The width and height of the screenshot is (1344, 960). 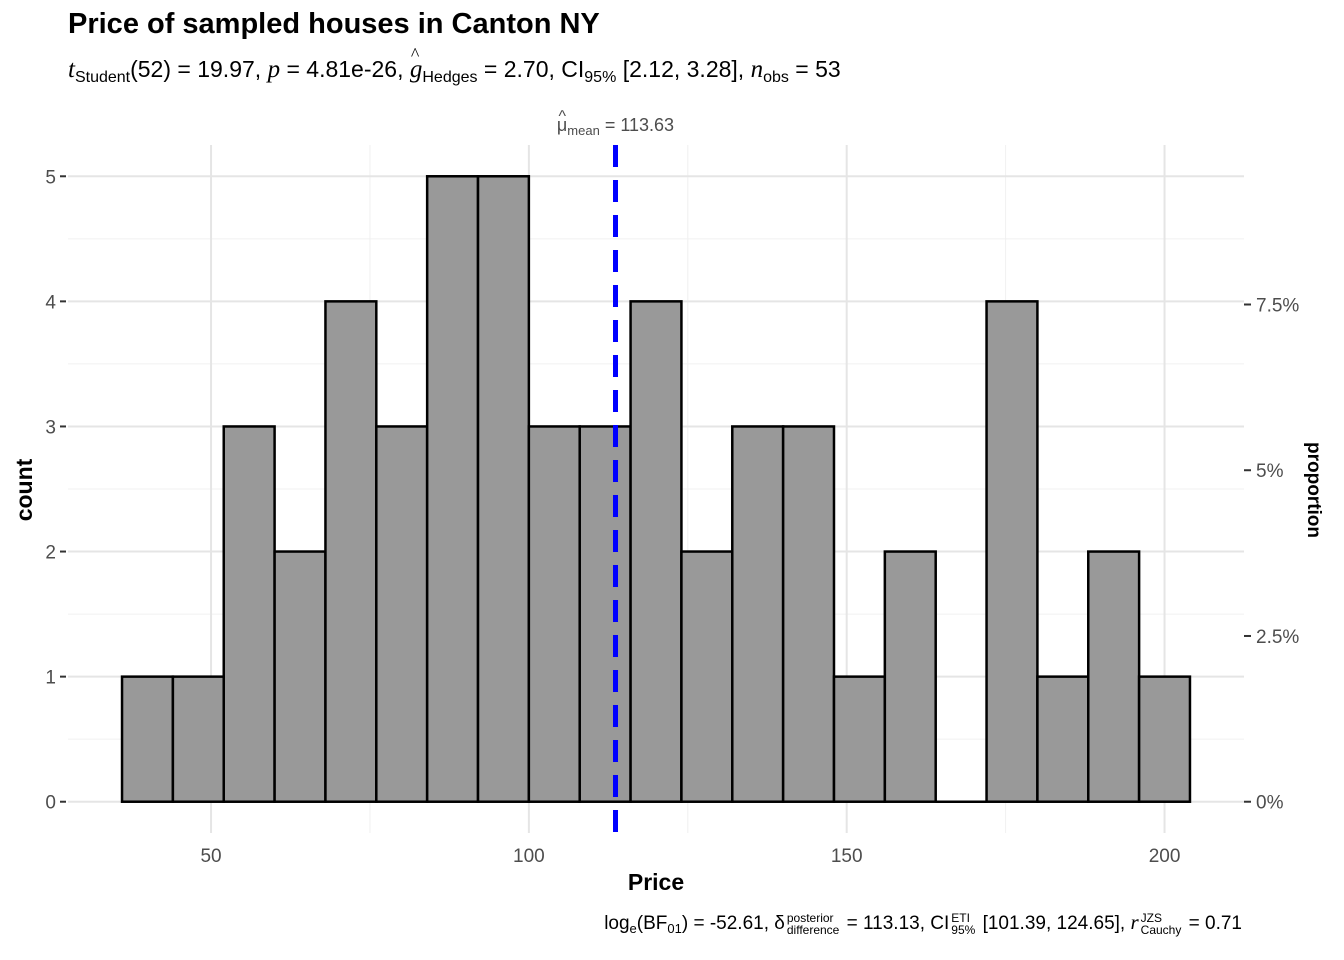 I want to click on y-tick-label: 3, so click(x=50, y=427).